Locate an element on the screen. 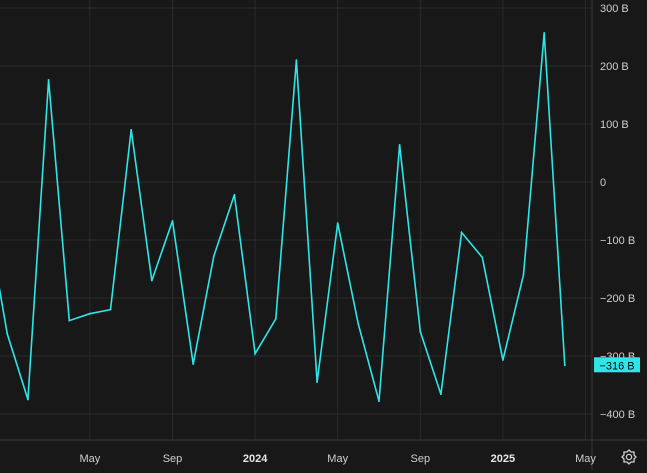 The height and width of the screenshot is (473, 647). y-tick-label: −200 B is located at coordinates (617, 299).